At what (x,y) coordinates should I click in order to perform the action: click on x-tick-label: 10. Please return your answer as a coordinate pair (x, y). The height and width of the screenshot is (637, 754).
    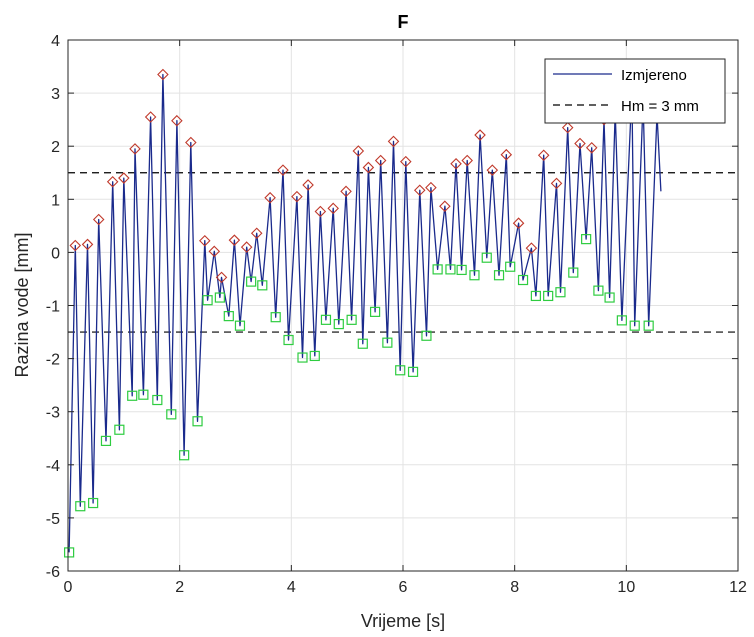
    Looking at the image, I should click on (626, 587).